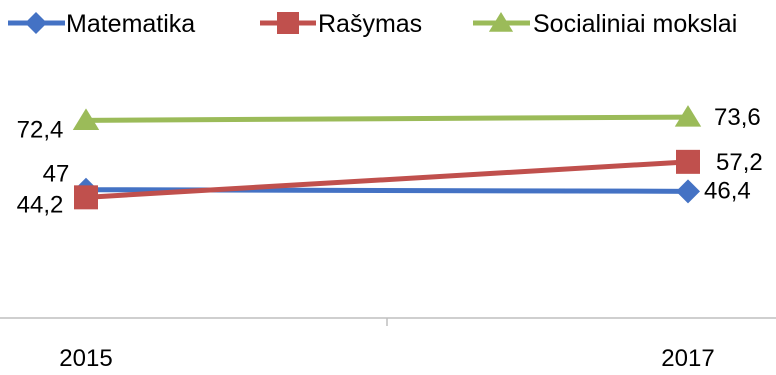  What do you see at coordinates (688, 116) in the screenshot?
I see `point-socialiniai-mokslai-2017` at bounding box center [688, 116].